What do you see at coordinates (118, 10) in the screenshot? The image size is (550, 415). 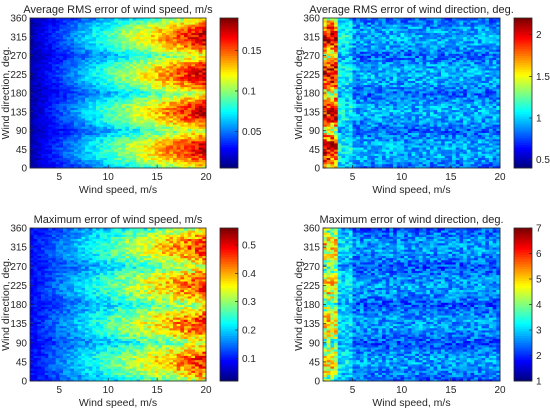 I see `chart-title: Average RMS error of wind speed, m/s` at bounding box center [118, 10].